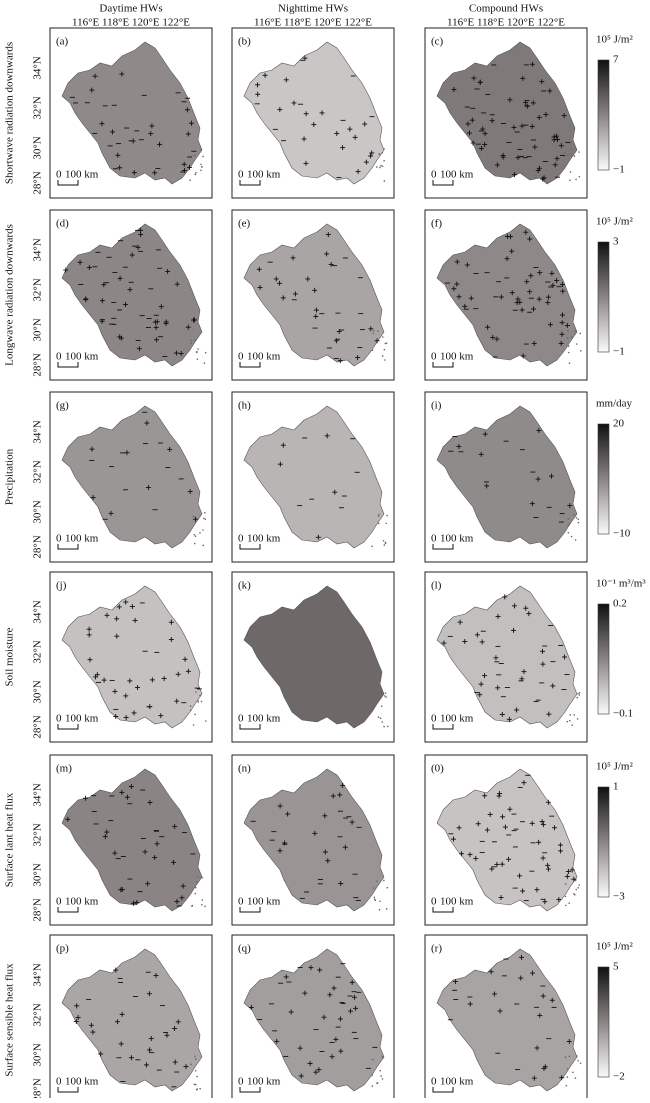  Describe the element at coordinates (244, 406) in the screenshot. I see `panel-letter: (h)` at that location.